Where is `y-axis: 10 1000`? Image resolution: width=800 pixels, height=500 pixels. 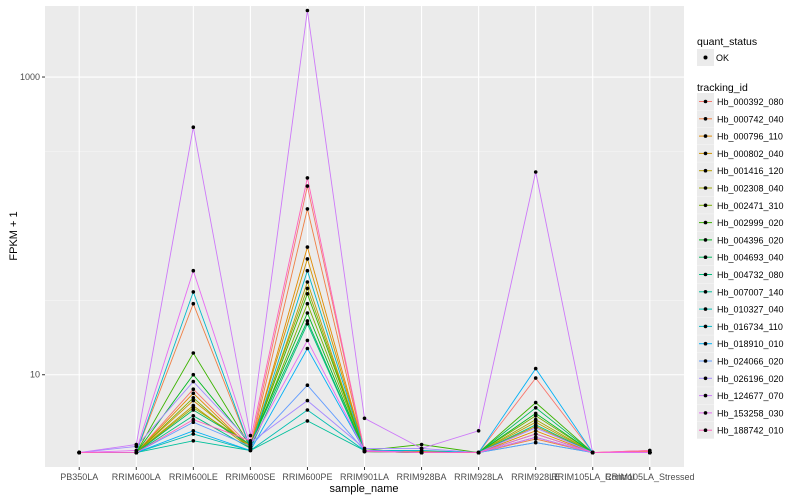
y-axis: 10 1000 is located at coordinates (32, 226).